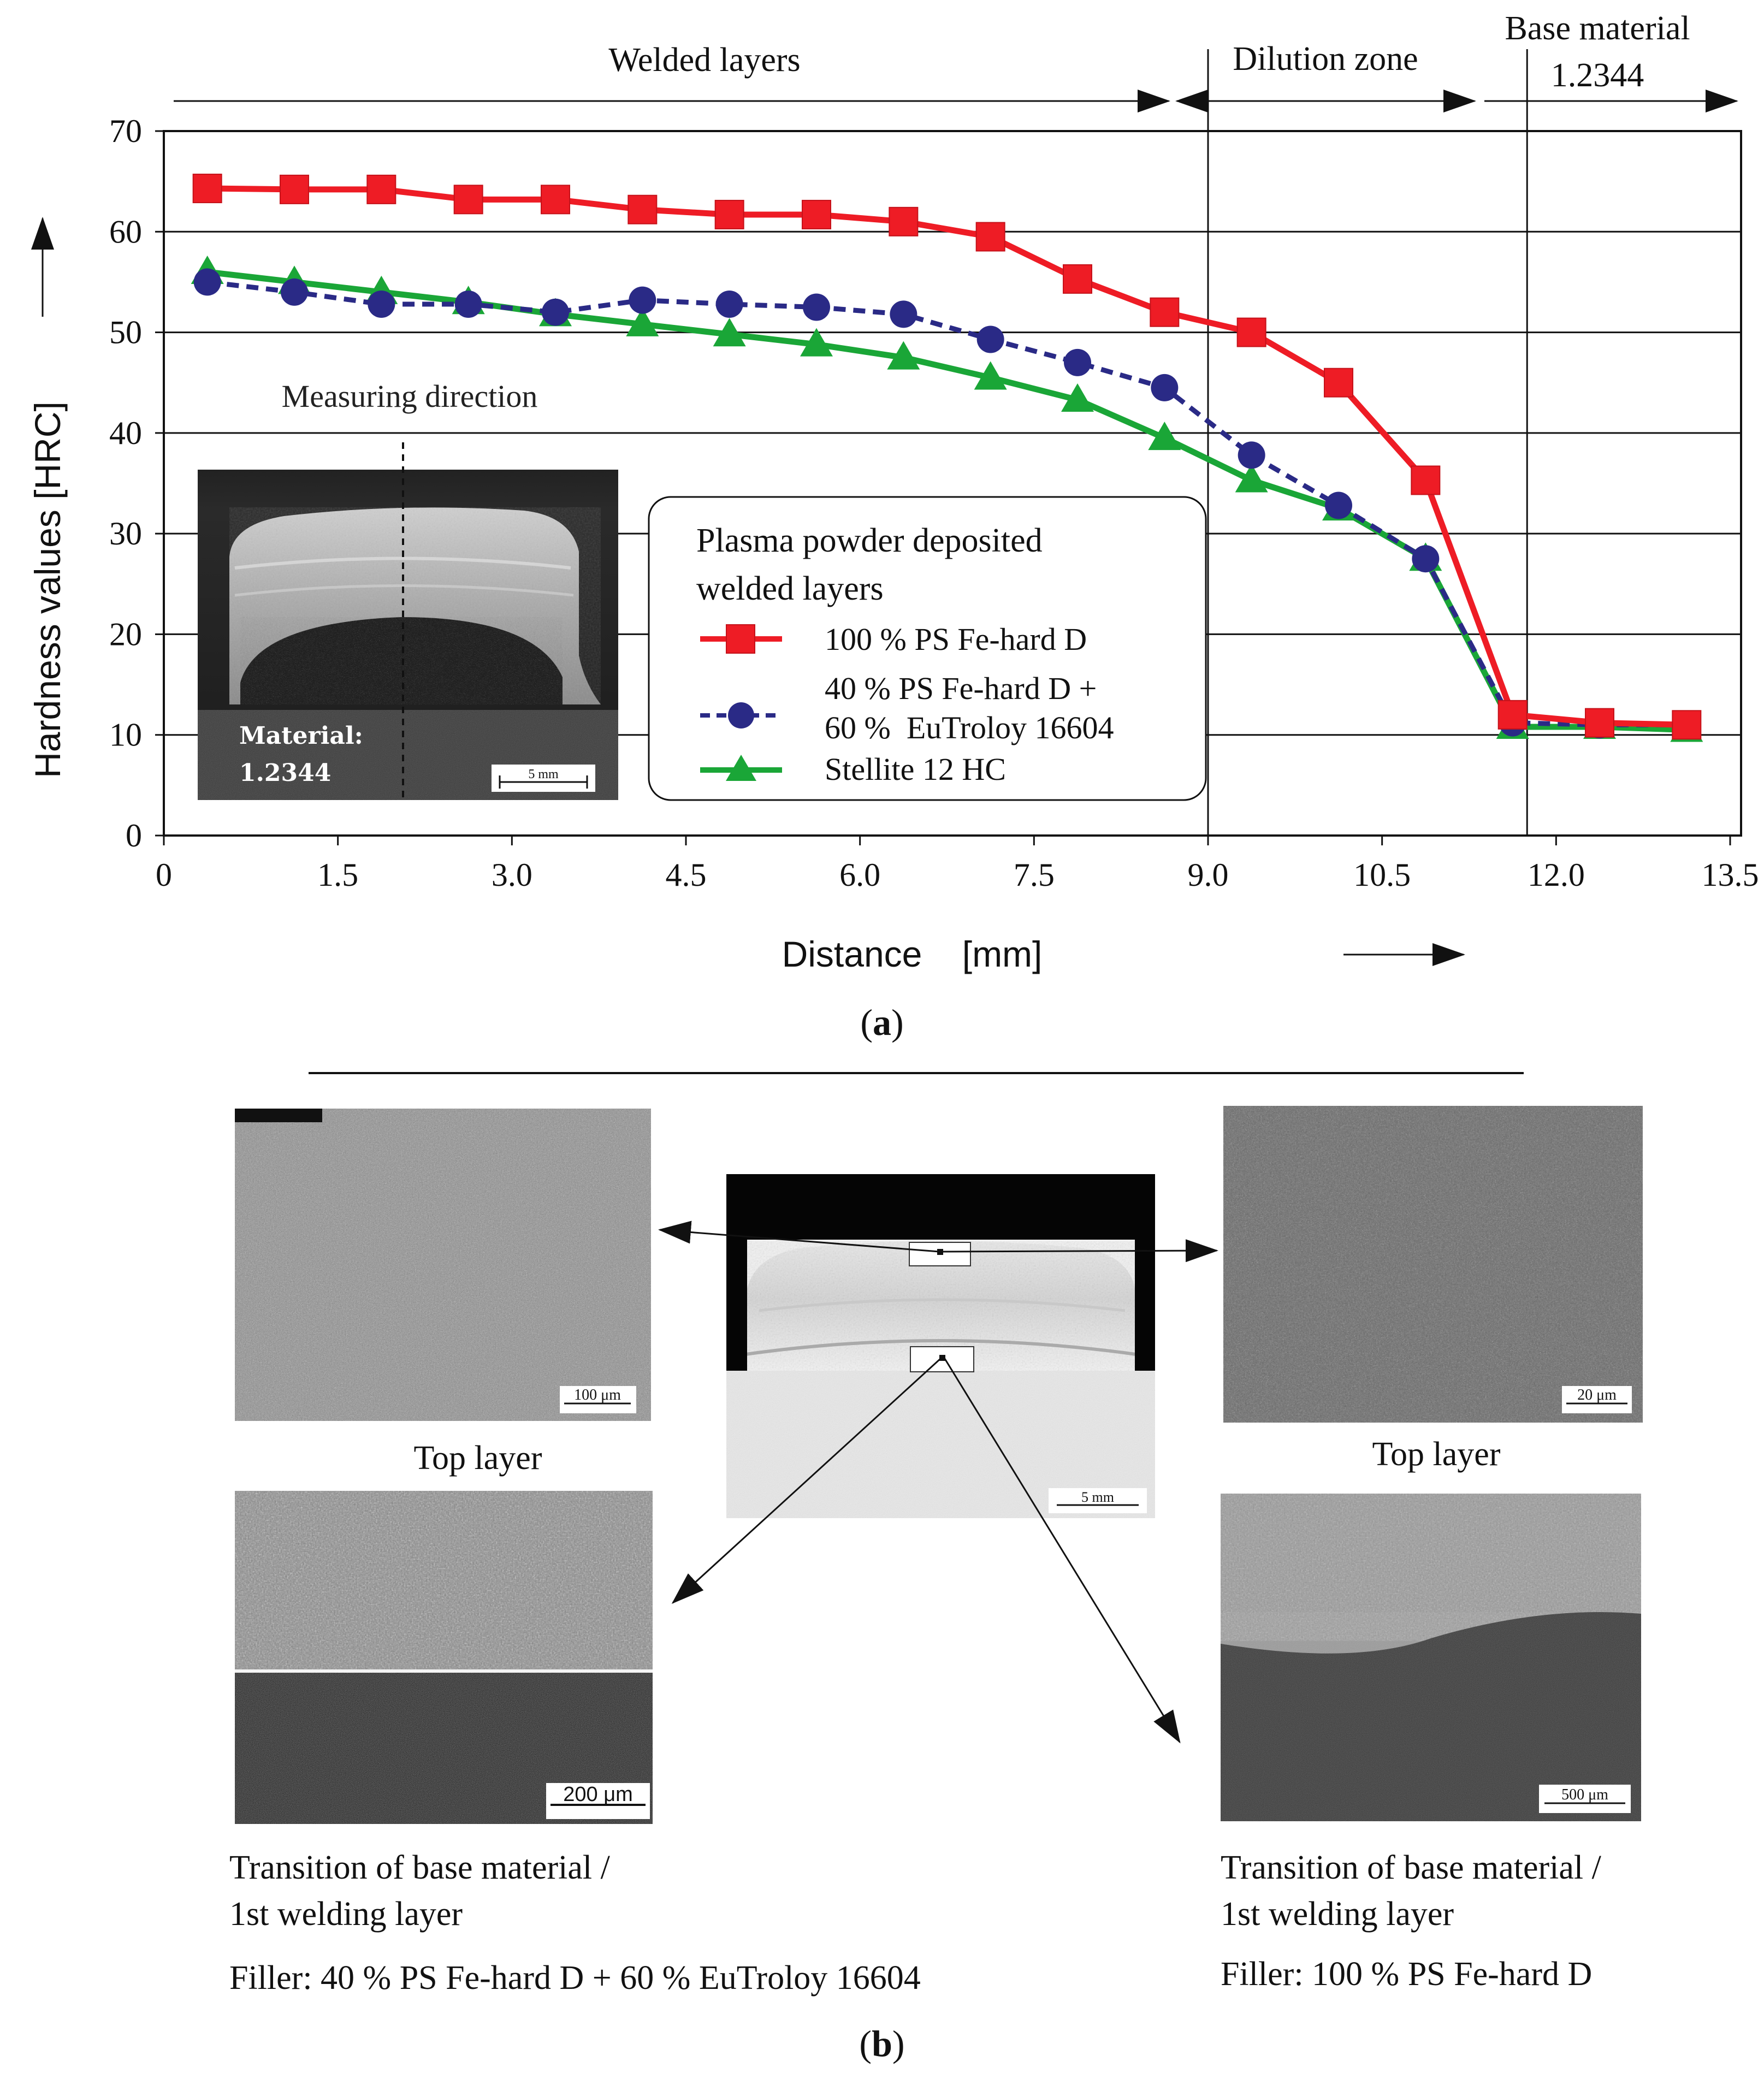 The width and height of the screenshot is (1764, 2079). What do you see at coordinates (1556, 875) in the screenshot?
I see `x-tick-label: 12.0` at bounding box center [1556, 875].